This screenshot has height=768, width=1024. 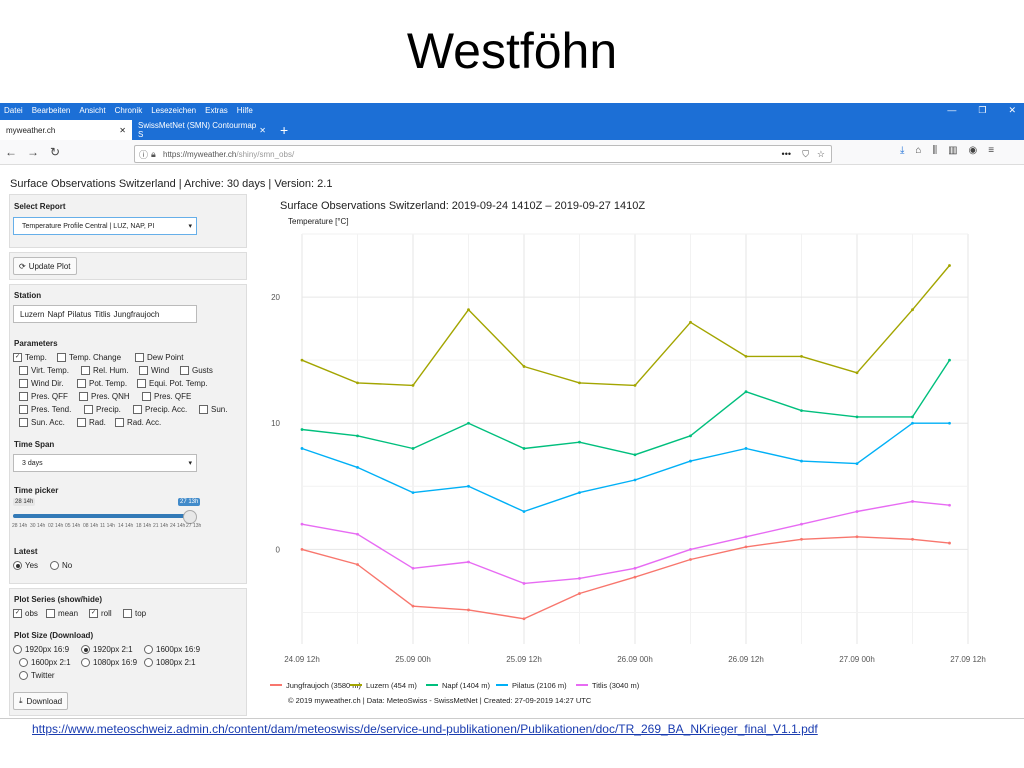 What do you see at coordinates (47, 383) in the screenshot?
I see `param-label: Wind Dir.` at bounding box center [47, 383].